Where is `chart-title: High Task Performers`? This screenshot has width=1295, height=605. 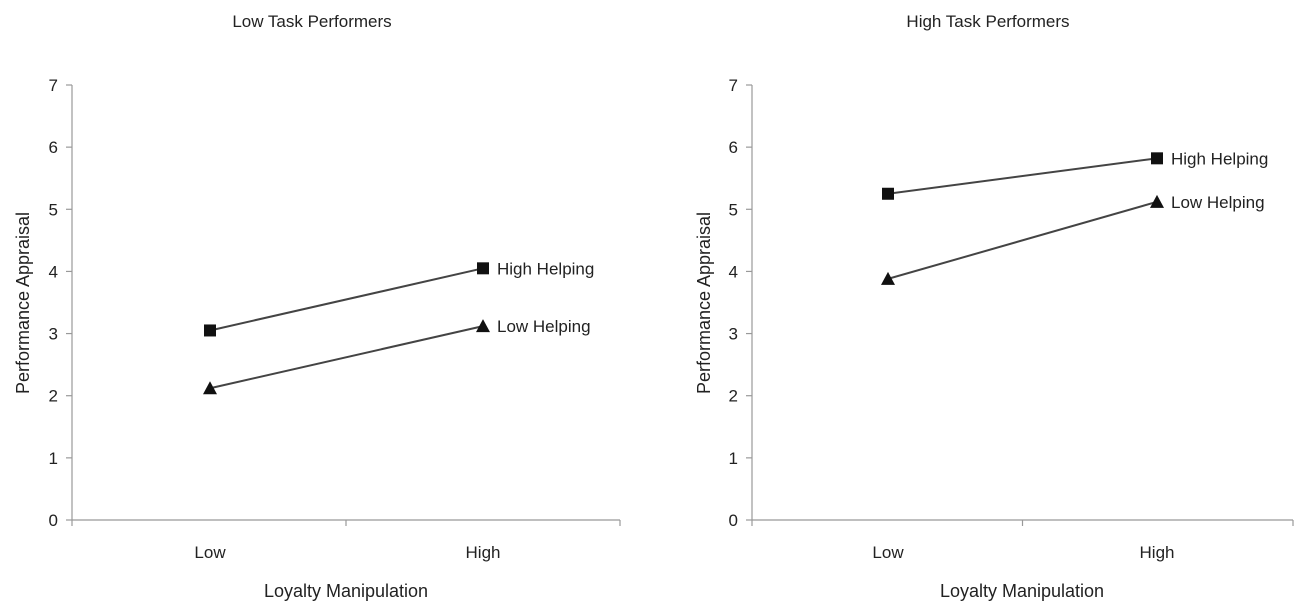
chart-title: High Task Performers is located at coordinates (987, 21).